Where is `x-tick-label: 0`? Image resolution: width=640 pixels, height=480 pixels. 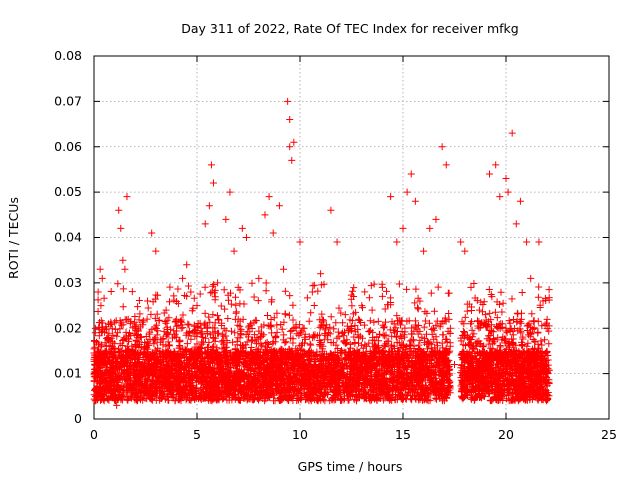 x-tick-label: 0 is located at coordinates (94, 434).